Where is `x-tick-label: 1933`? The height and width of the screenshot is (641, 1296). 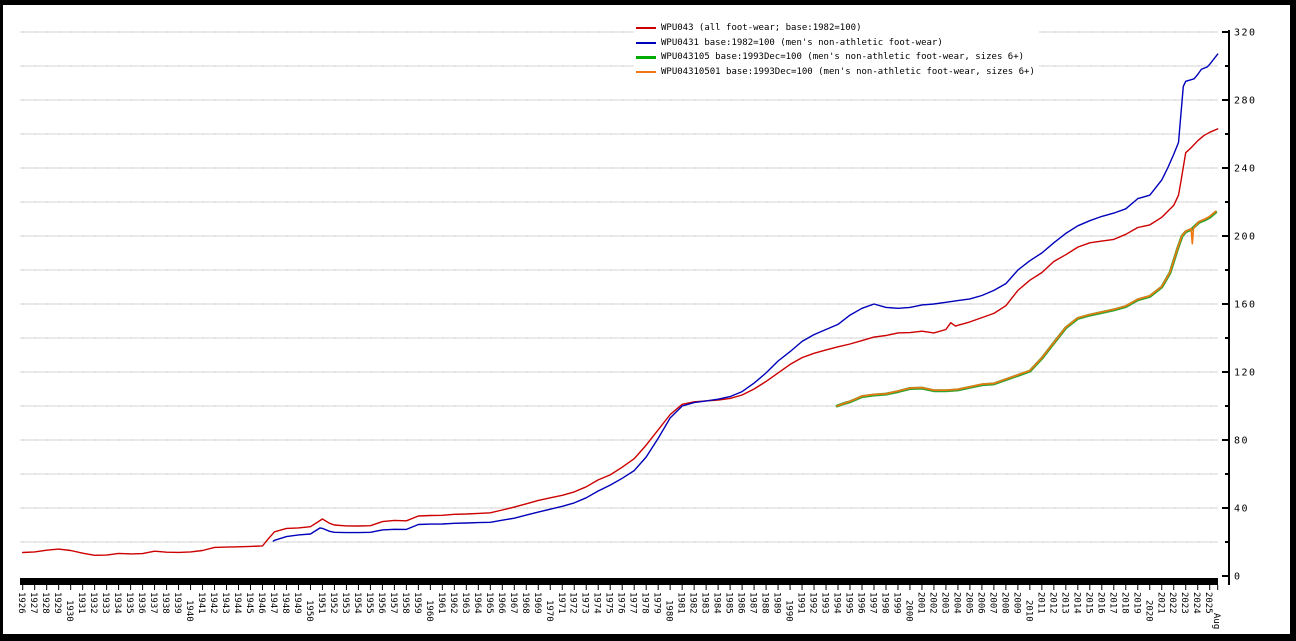 x-tick-label: 1933 is located at coordinates (105, 603).